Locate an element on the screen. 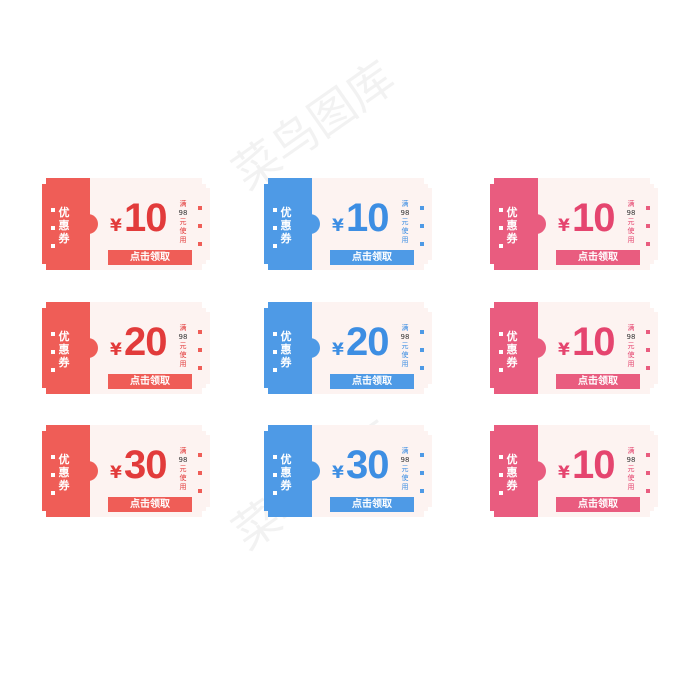  coupon-body: ¥ 20 满 98 元使用 点击领取 is located at coordinates (372, 348).